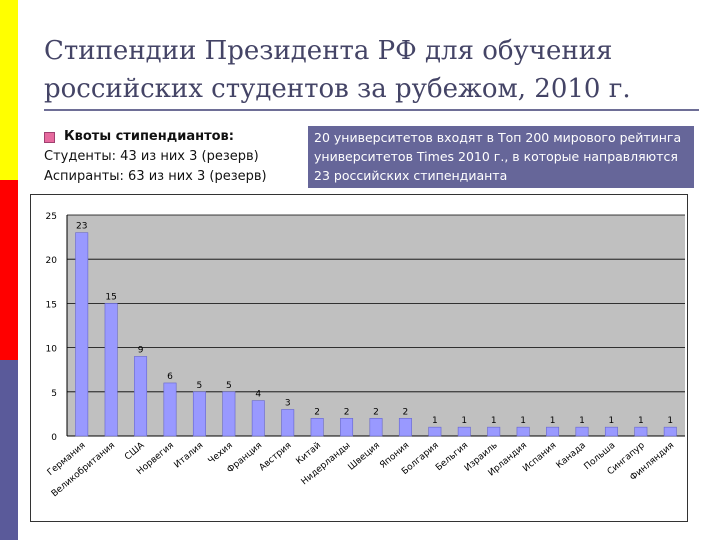  I want to click on quota-header: Квоты стипендиантов:, so click(175, 137).